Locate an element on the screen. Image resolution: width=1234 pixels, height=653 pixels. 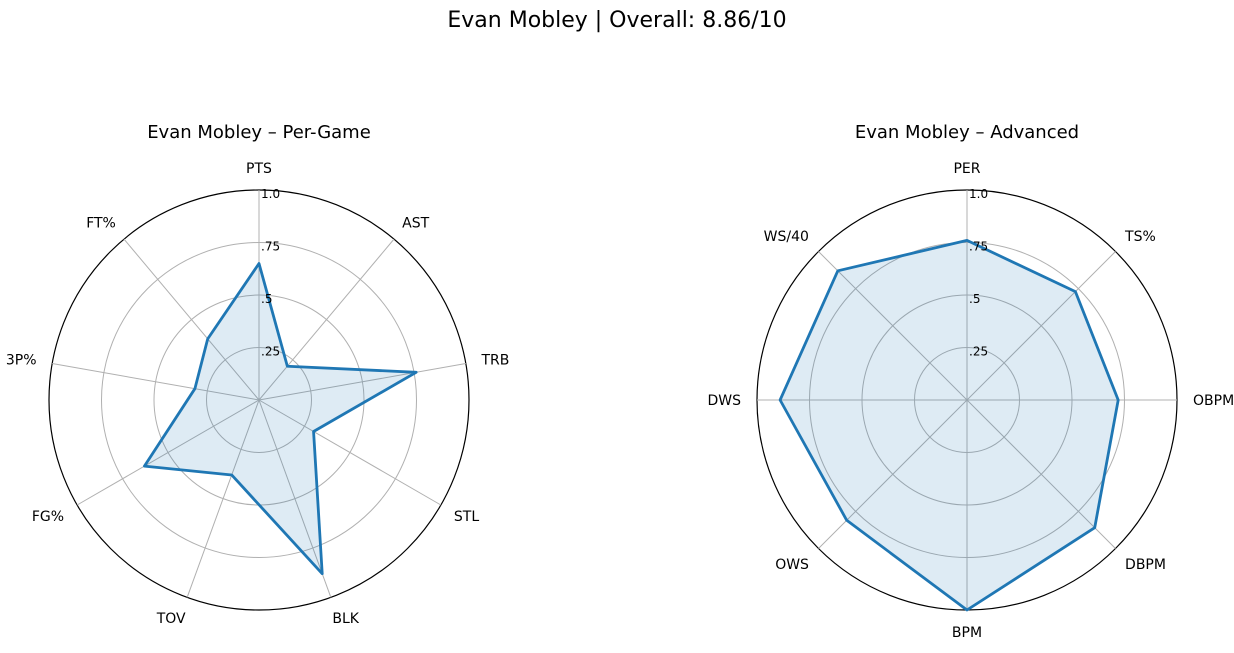
radar-series-line is located at coordinates (280, 419).